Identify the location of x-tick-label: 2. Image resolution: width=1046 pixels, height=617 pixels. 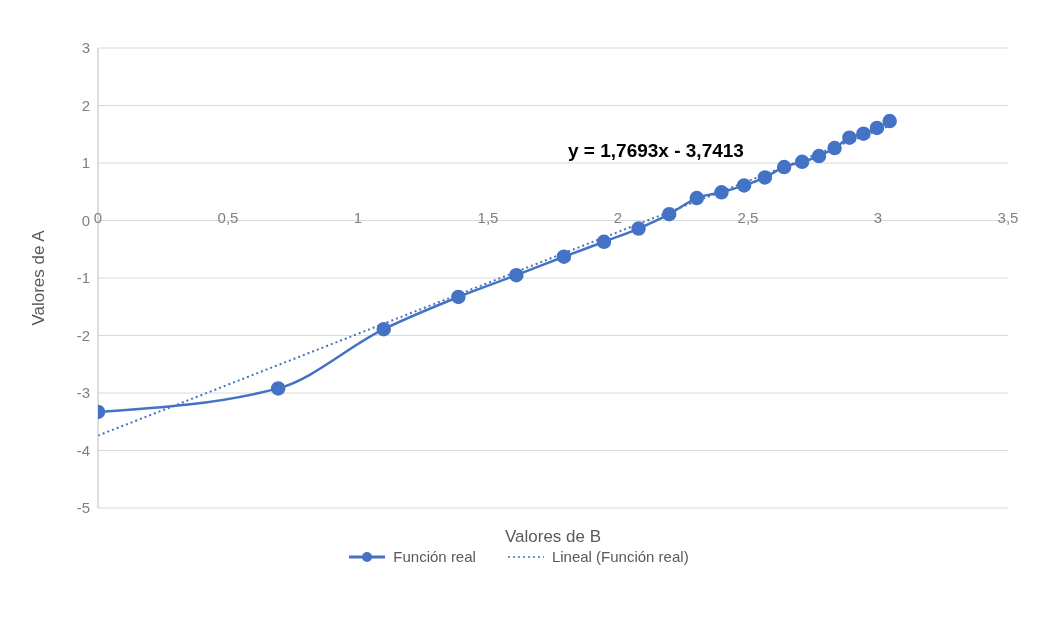
(618, 217).